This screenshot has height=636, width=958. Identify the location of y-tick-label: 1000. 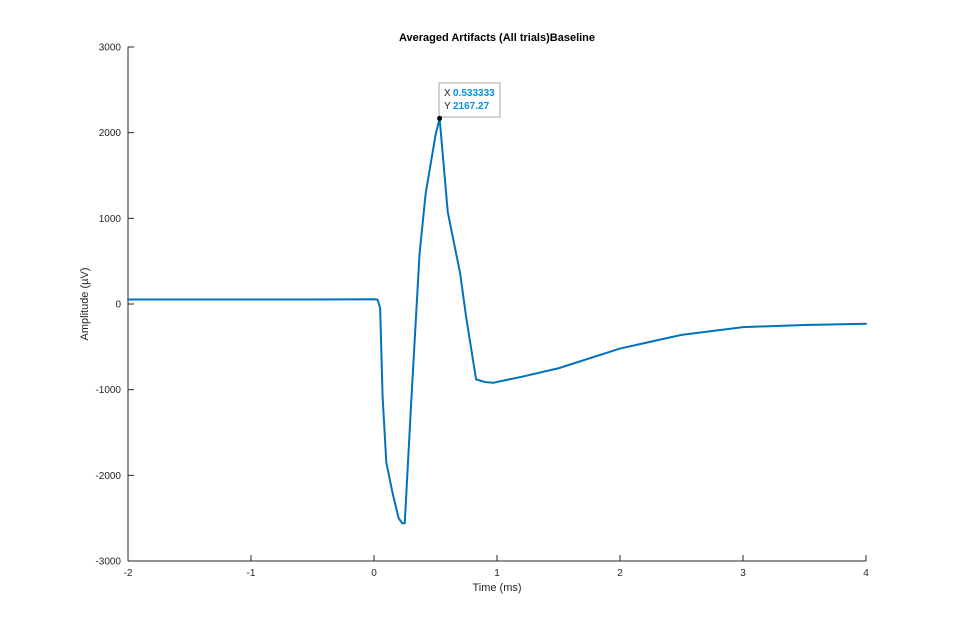
(110, 219).